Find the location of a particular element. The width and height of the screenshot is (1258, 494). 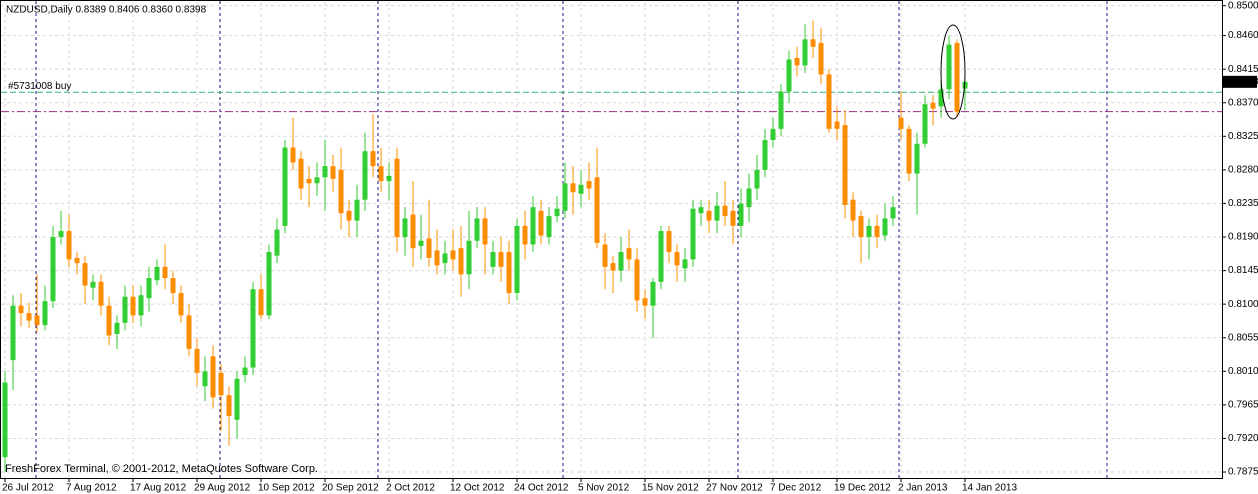

chart-title: NZDUSD,Daily 0.8389 0.8406 0.8360 0.8398 is located at coordinates (106, 10).